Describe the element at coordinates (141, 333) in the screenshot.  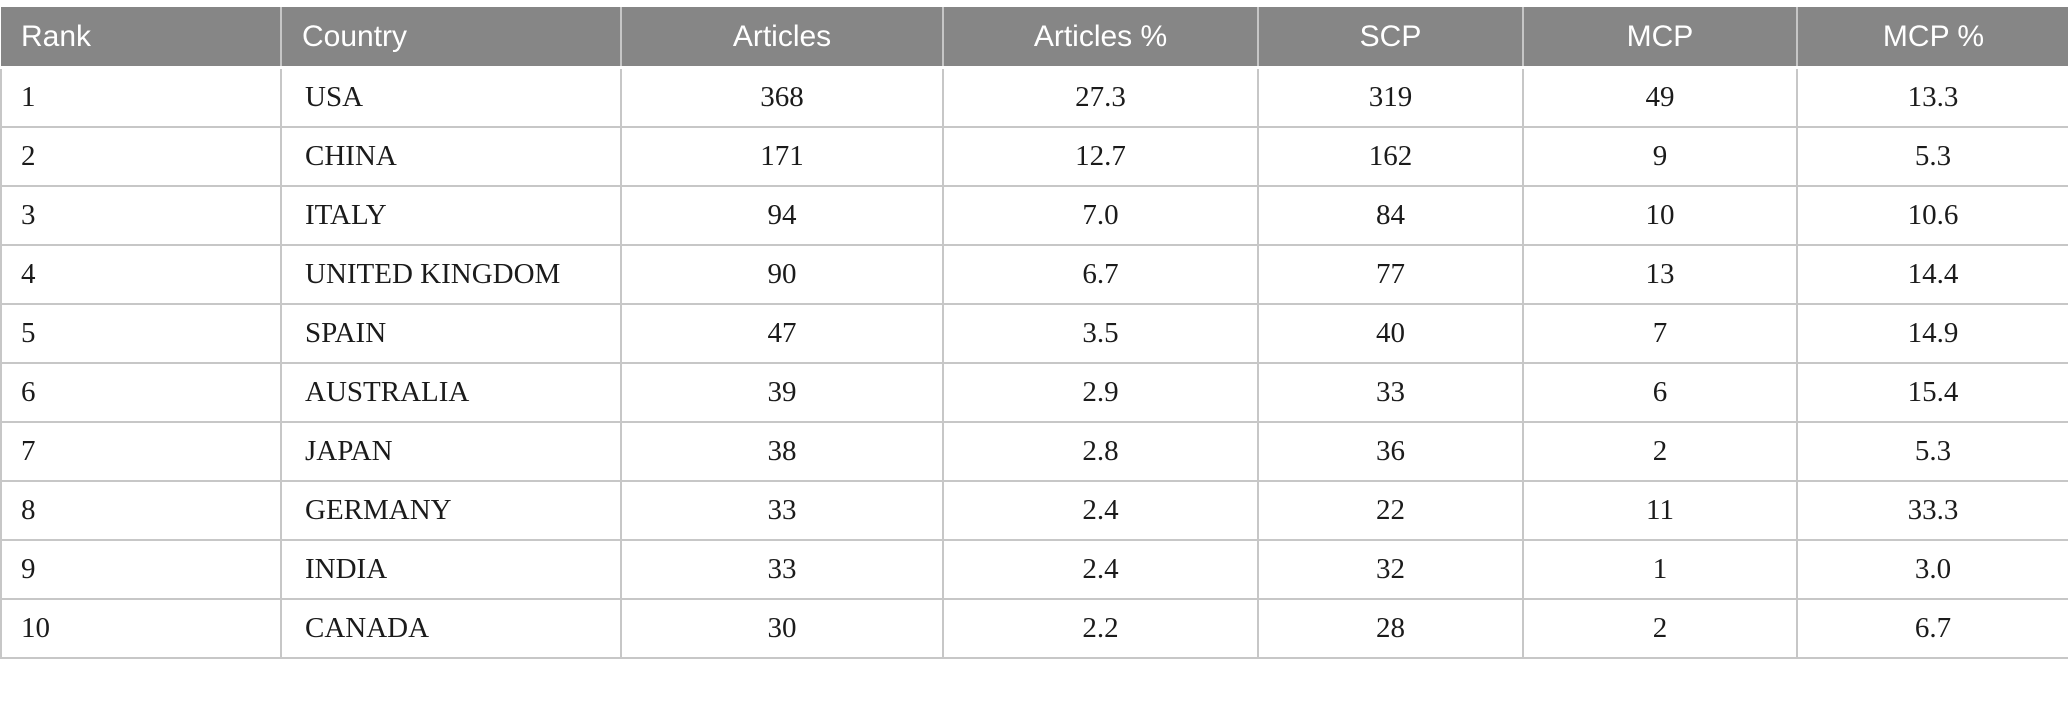
I see `cell-rank: 5` at that location.